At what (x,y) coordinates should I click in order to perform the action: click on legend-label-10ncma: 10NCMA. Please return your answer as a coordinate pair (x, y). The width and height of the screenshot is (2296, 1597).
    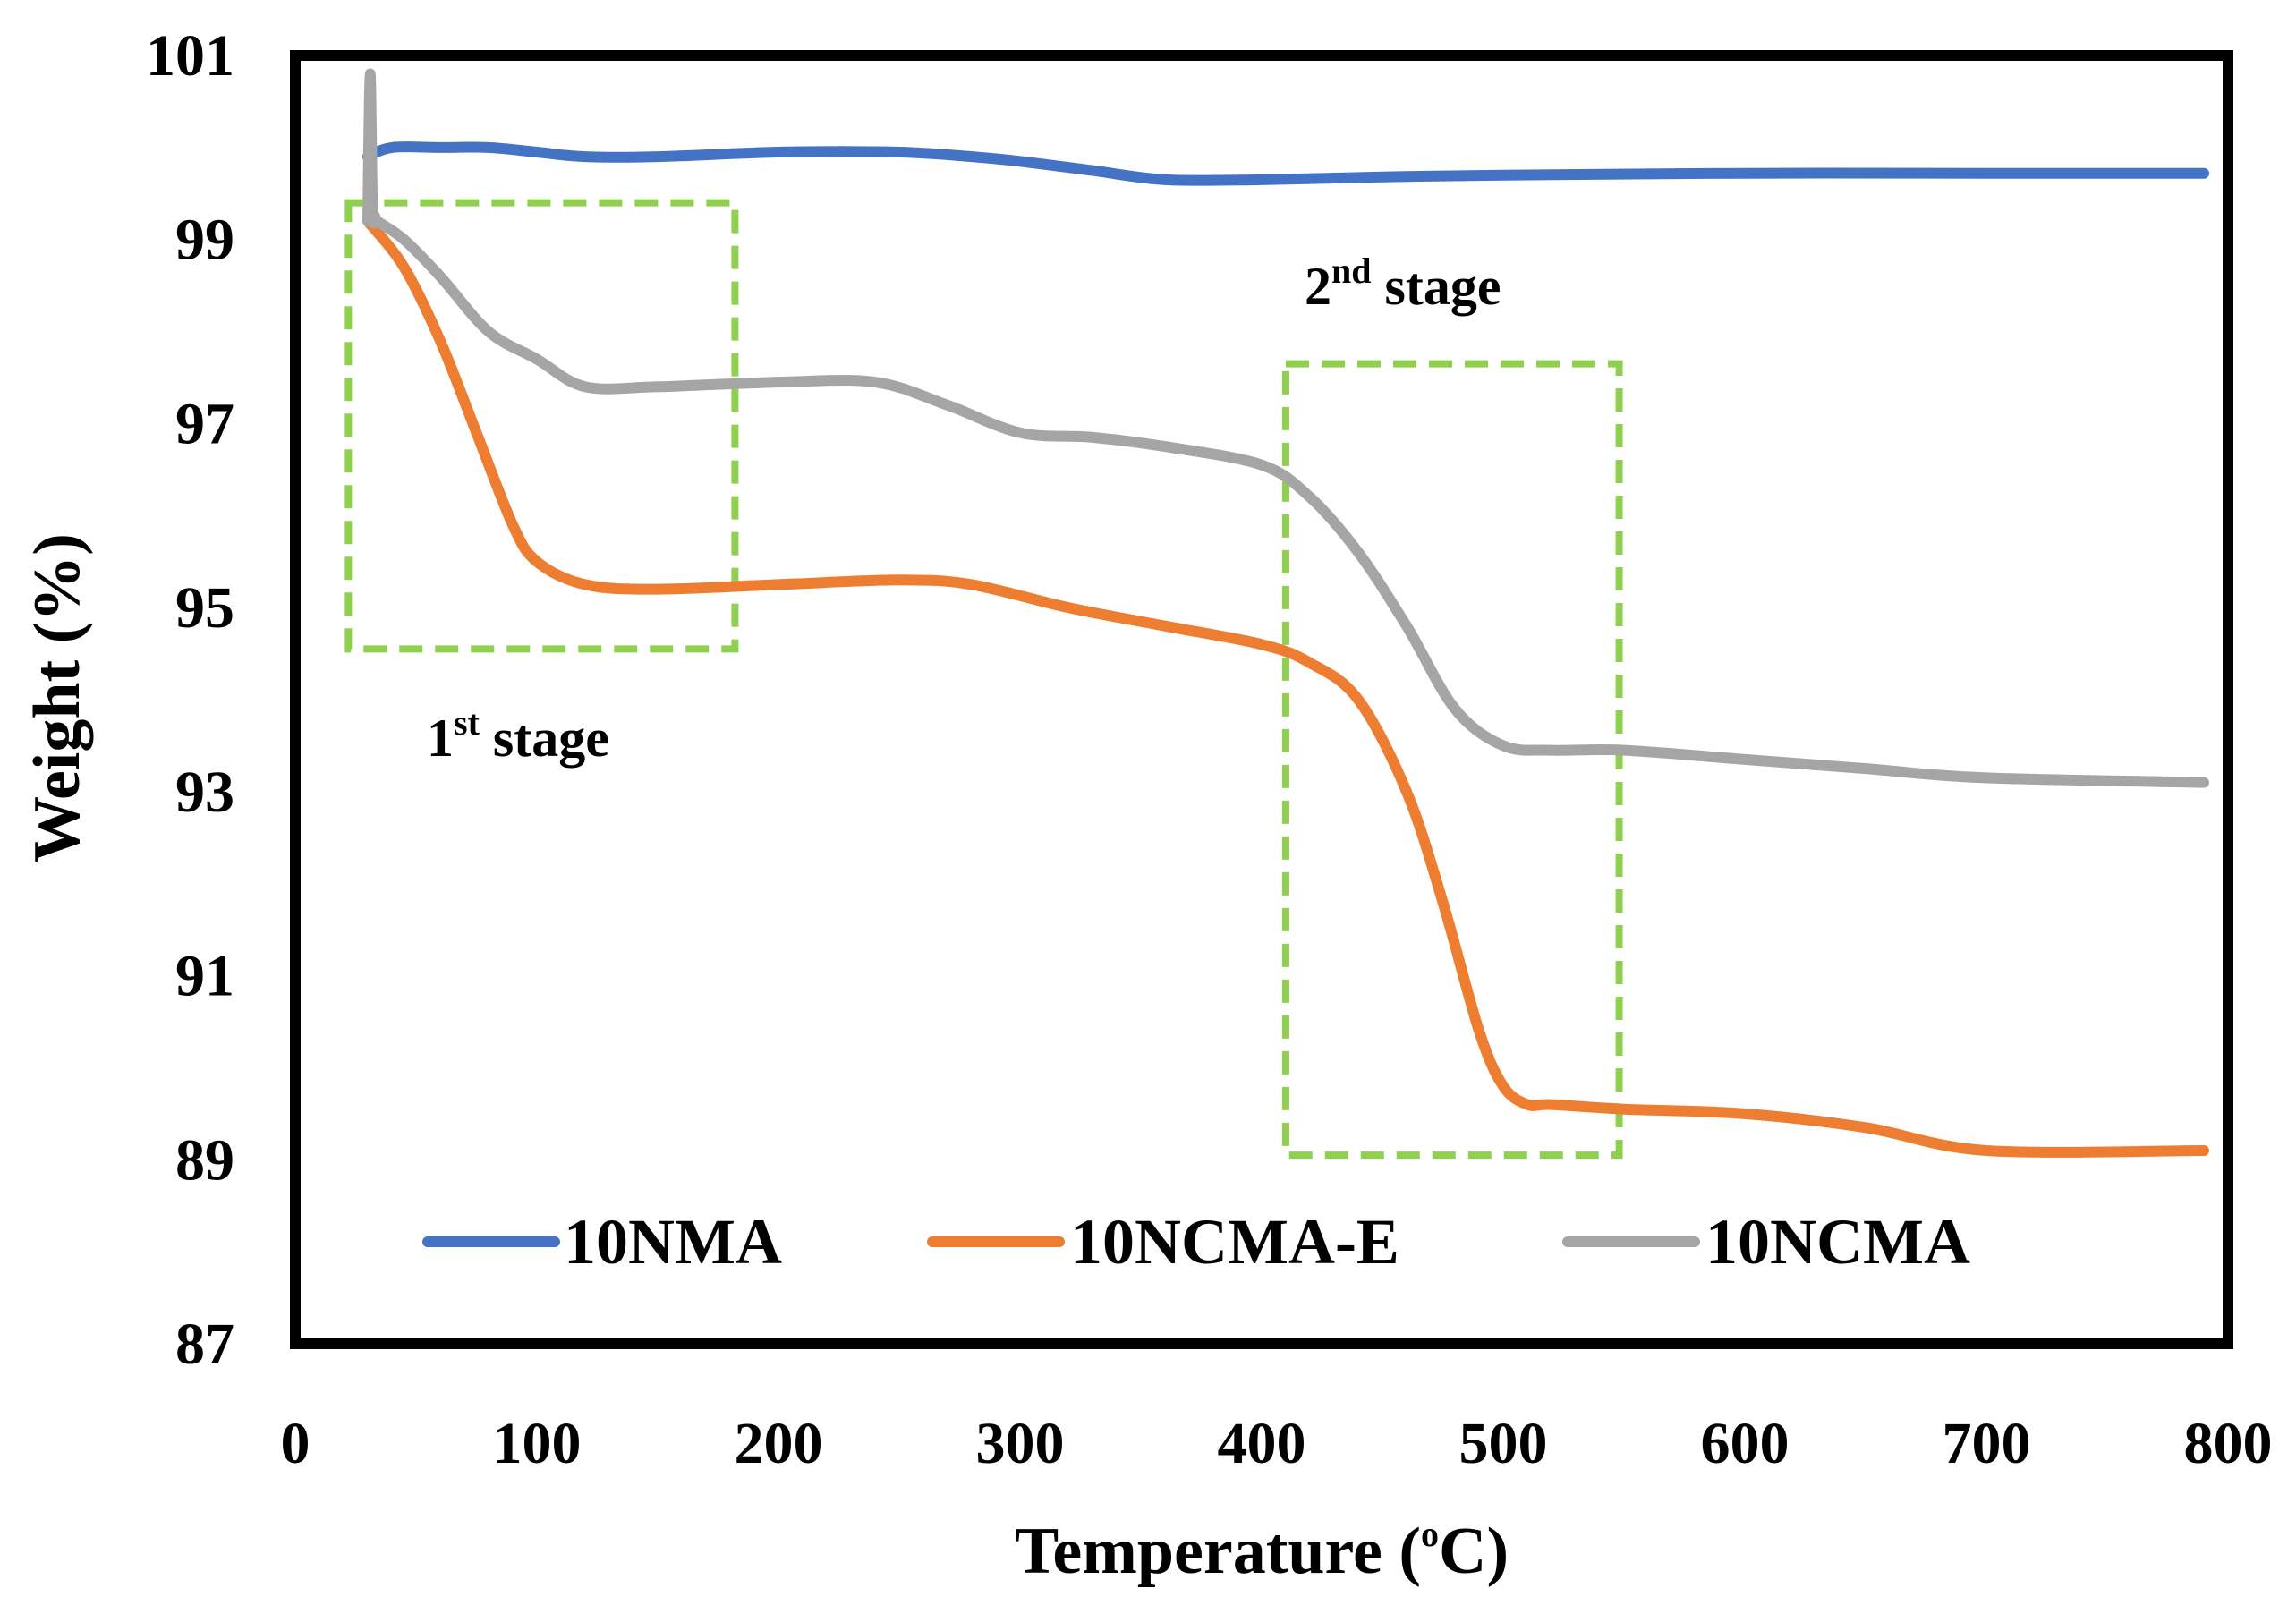
    Looking at the image, I should click on (1837, 1242).